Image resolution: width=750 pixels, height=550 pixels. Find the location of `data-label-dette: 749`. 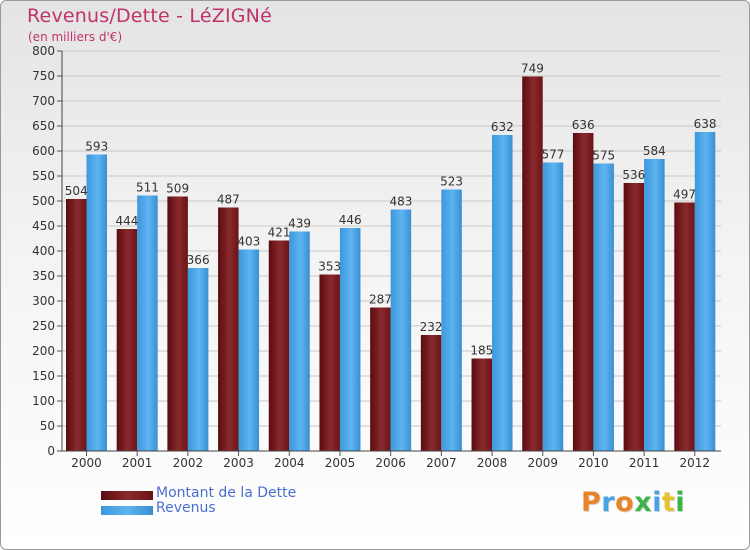

data-label-dette: 749 is located at coordinates (532, 69).